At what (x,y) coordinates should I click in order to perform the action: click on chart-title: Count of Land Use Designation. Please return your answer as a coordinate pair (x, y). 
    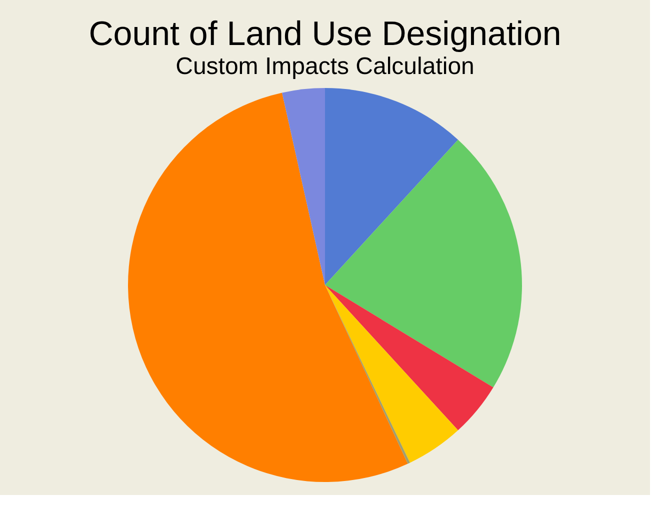
    Looking at the image, I should click on (325, 34).